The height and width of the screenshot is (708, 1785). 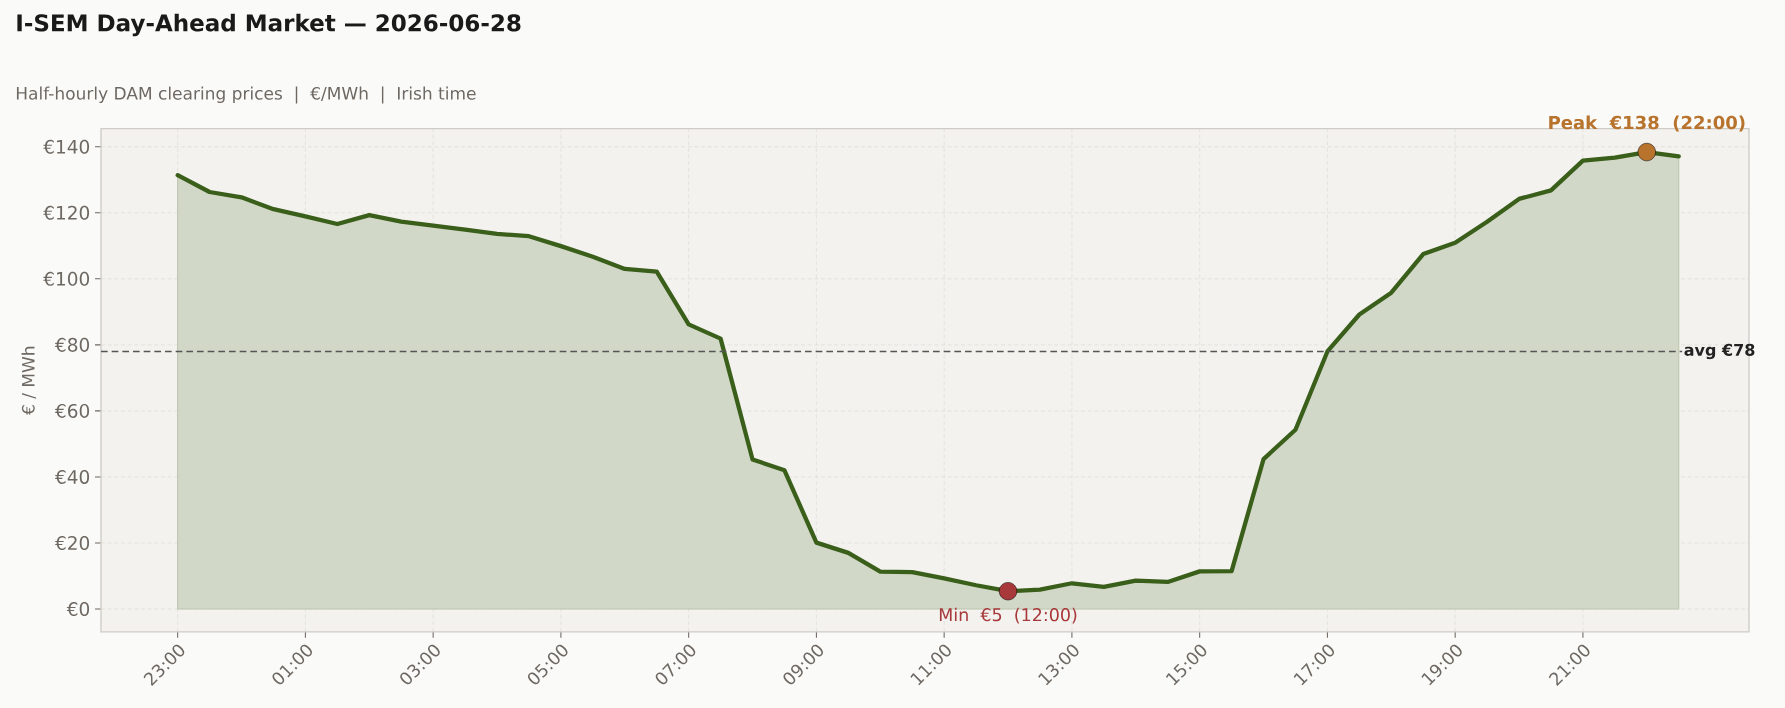 I want to click on chart-subtitle: Half-hourly DAM clearing prices | €/MWh | Irish time, so click(x=246, y=95).